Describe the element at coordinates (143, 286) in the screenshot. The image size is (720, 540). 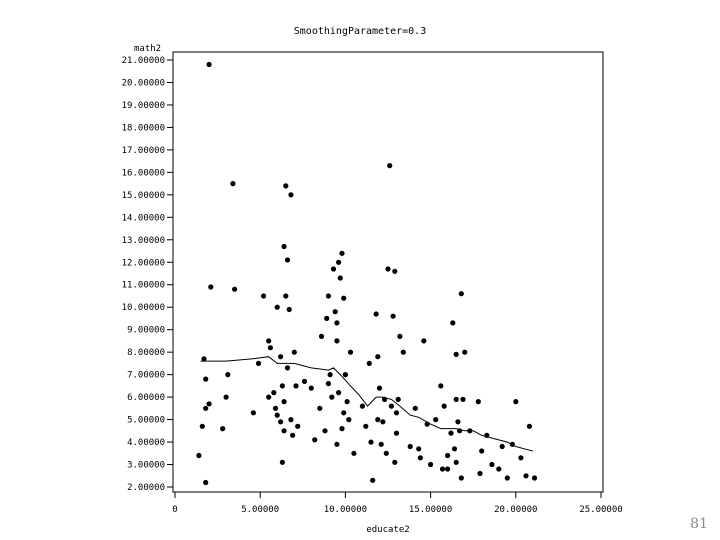
I see `y-tick-label: 11.00000` at that location.